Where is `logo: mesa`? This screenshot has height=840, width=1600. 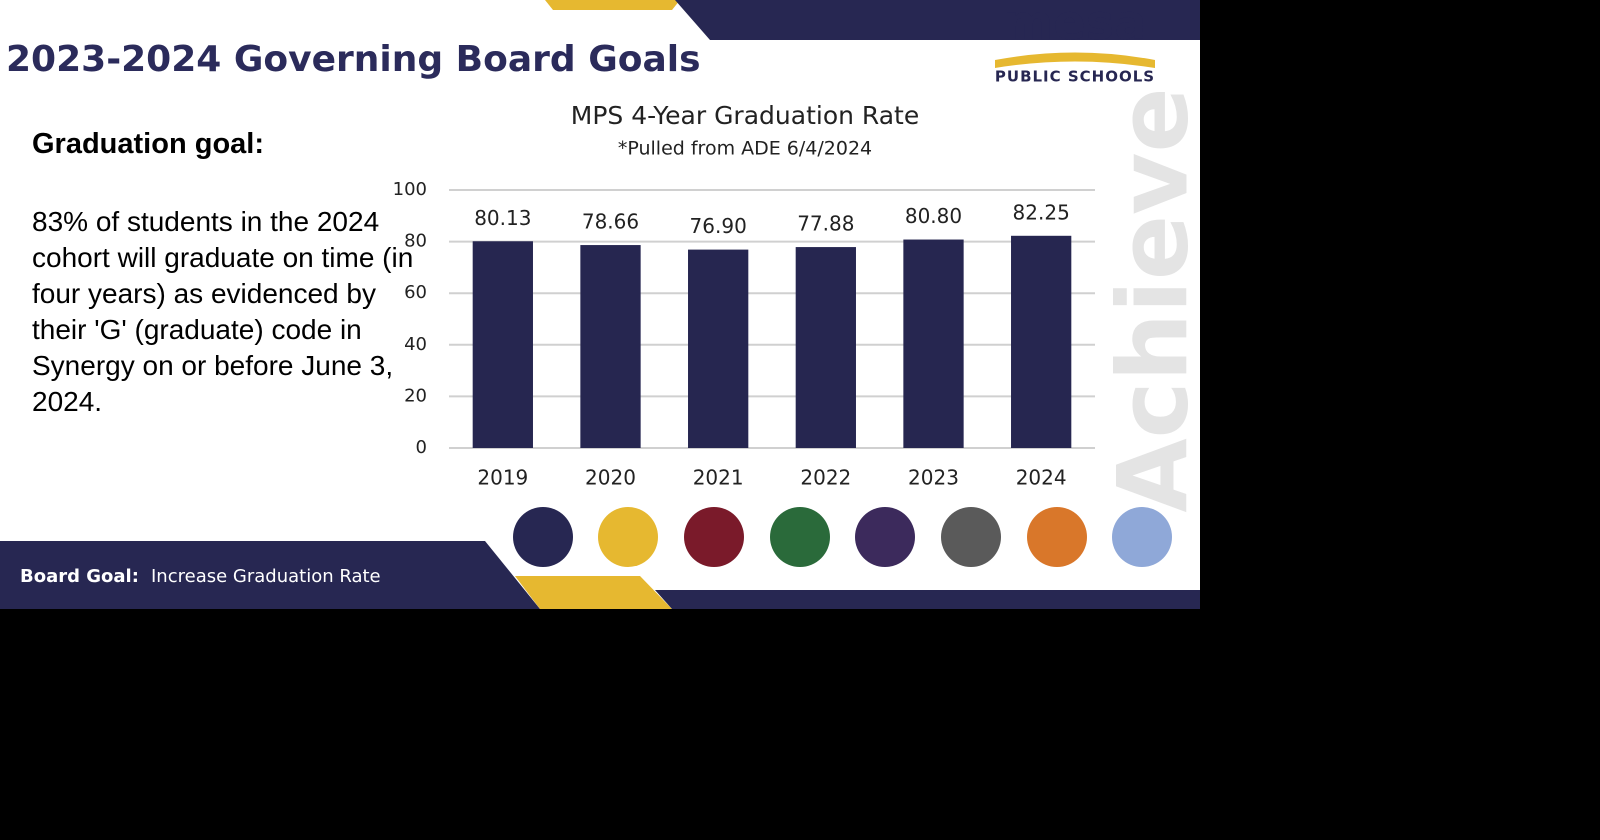 logo: mesa is located at coordinates (1075, 25).